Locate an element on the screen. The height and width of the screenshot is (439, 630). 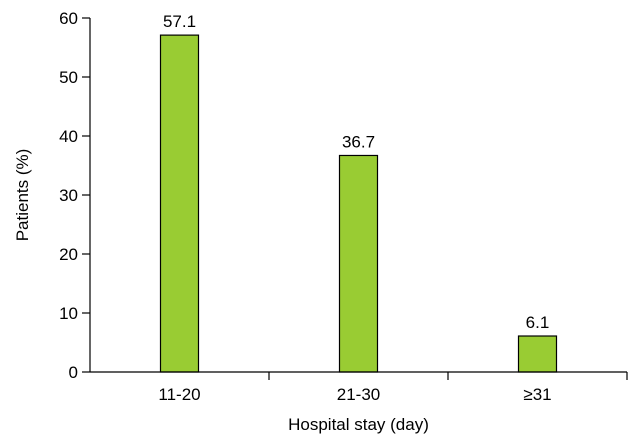
y-axis-title: Patients (%) is located at coordinates (22, 195).